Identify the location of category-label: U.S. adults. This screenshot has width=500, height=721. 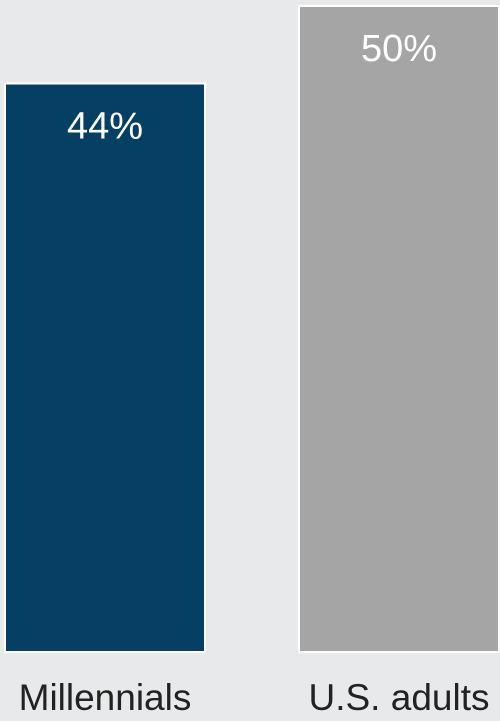
(399, 697).